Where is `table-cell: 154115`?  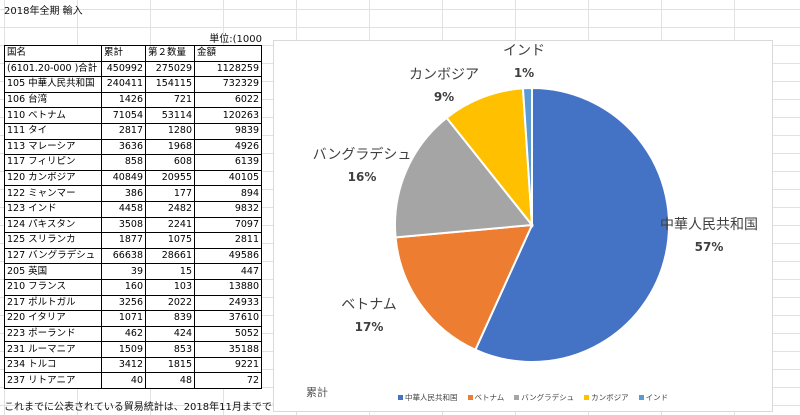
table-cell: 154115 is located at coordinates (170, 84).